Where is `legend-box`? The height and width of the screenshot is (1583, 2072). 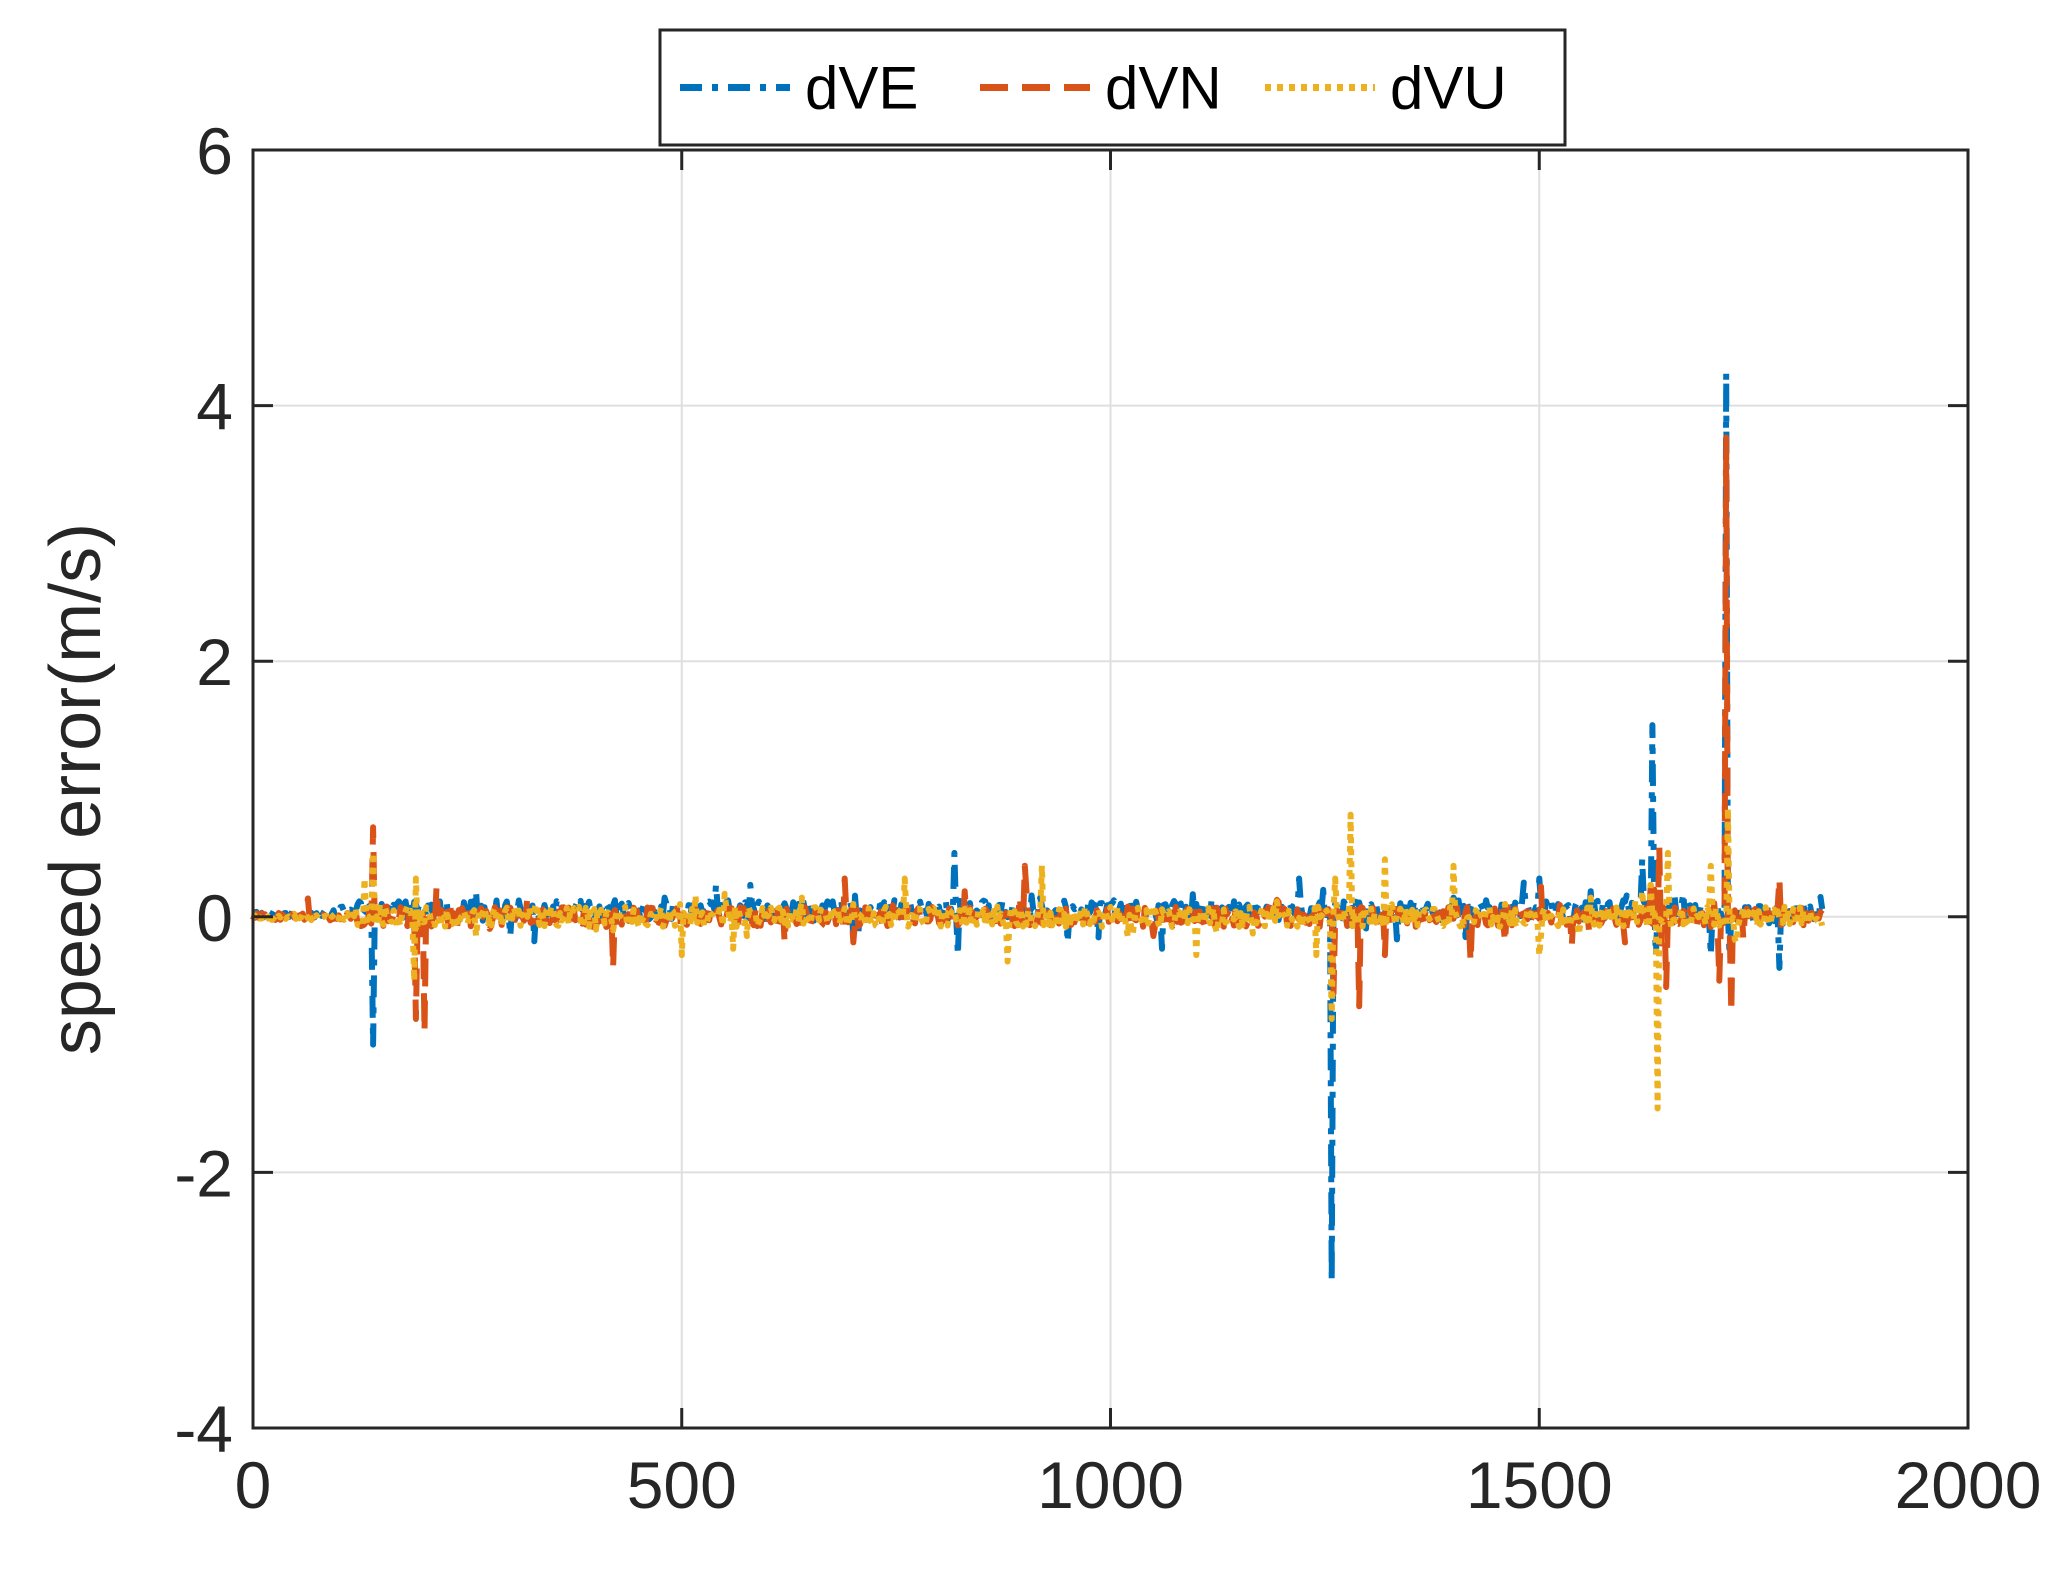 legend-box is located at coordinates (1112, 87).